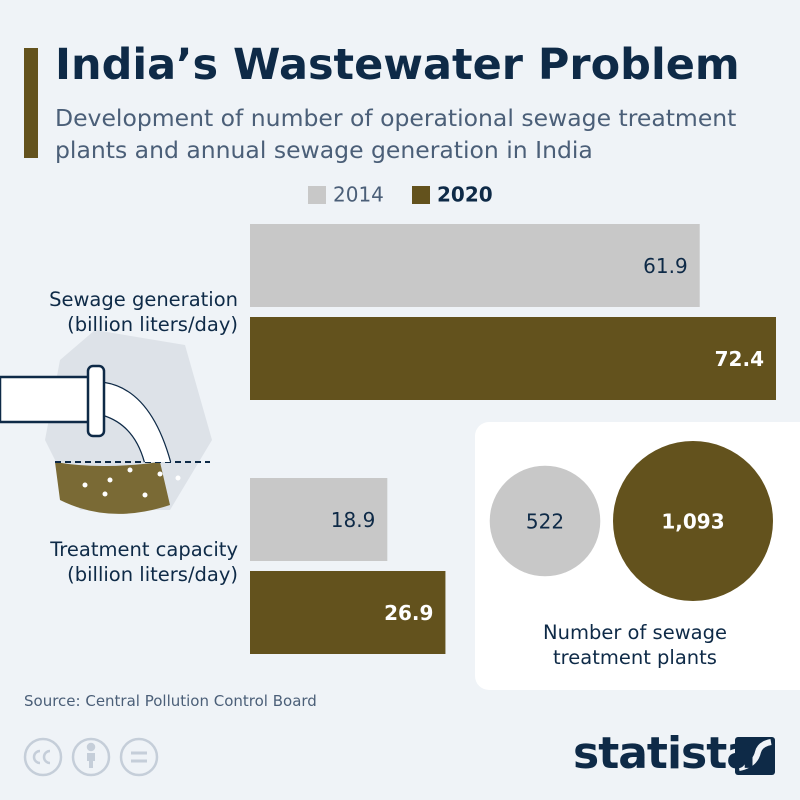 This screenshot has width=800, height=800. I want to click on accent-bar, so click(31, 103).